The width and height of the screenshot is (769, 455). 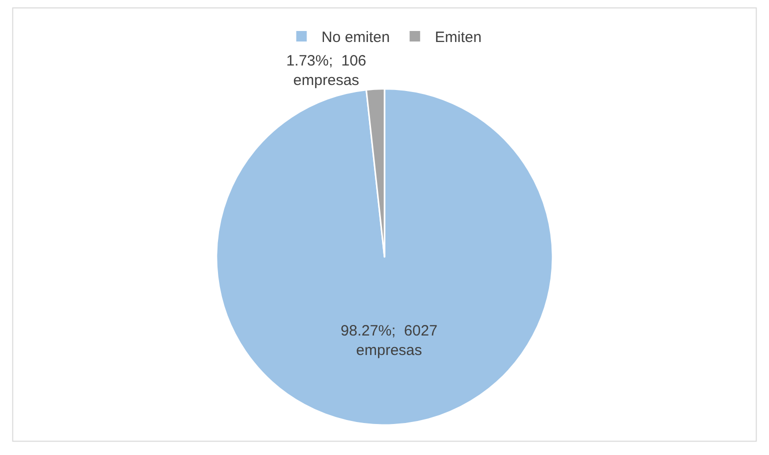 I want to click on legend-label: Emiten, so click(x=458, y=37).